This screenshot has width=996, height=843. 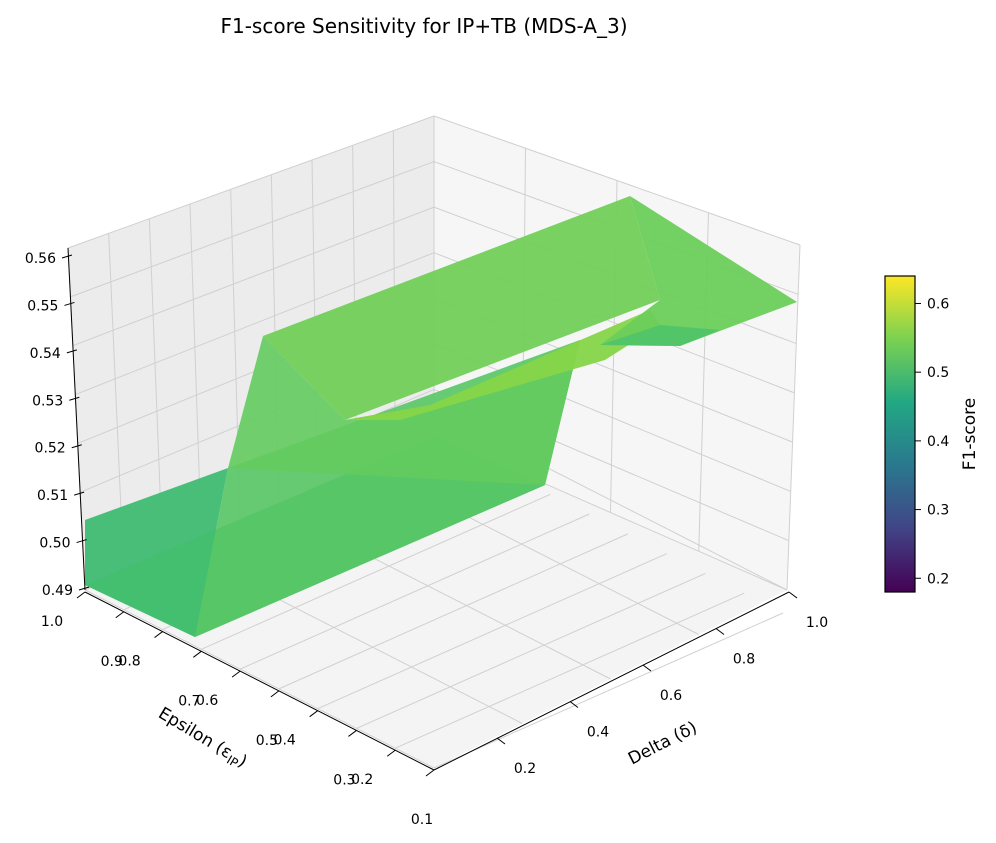 I want to click on colorbar-tick-label: 0.5, so click(x=938, y=373).